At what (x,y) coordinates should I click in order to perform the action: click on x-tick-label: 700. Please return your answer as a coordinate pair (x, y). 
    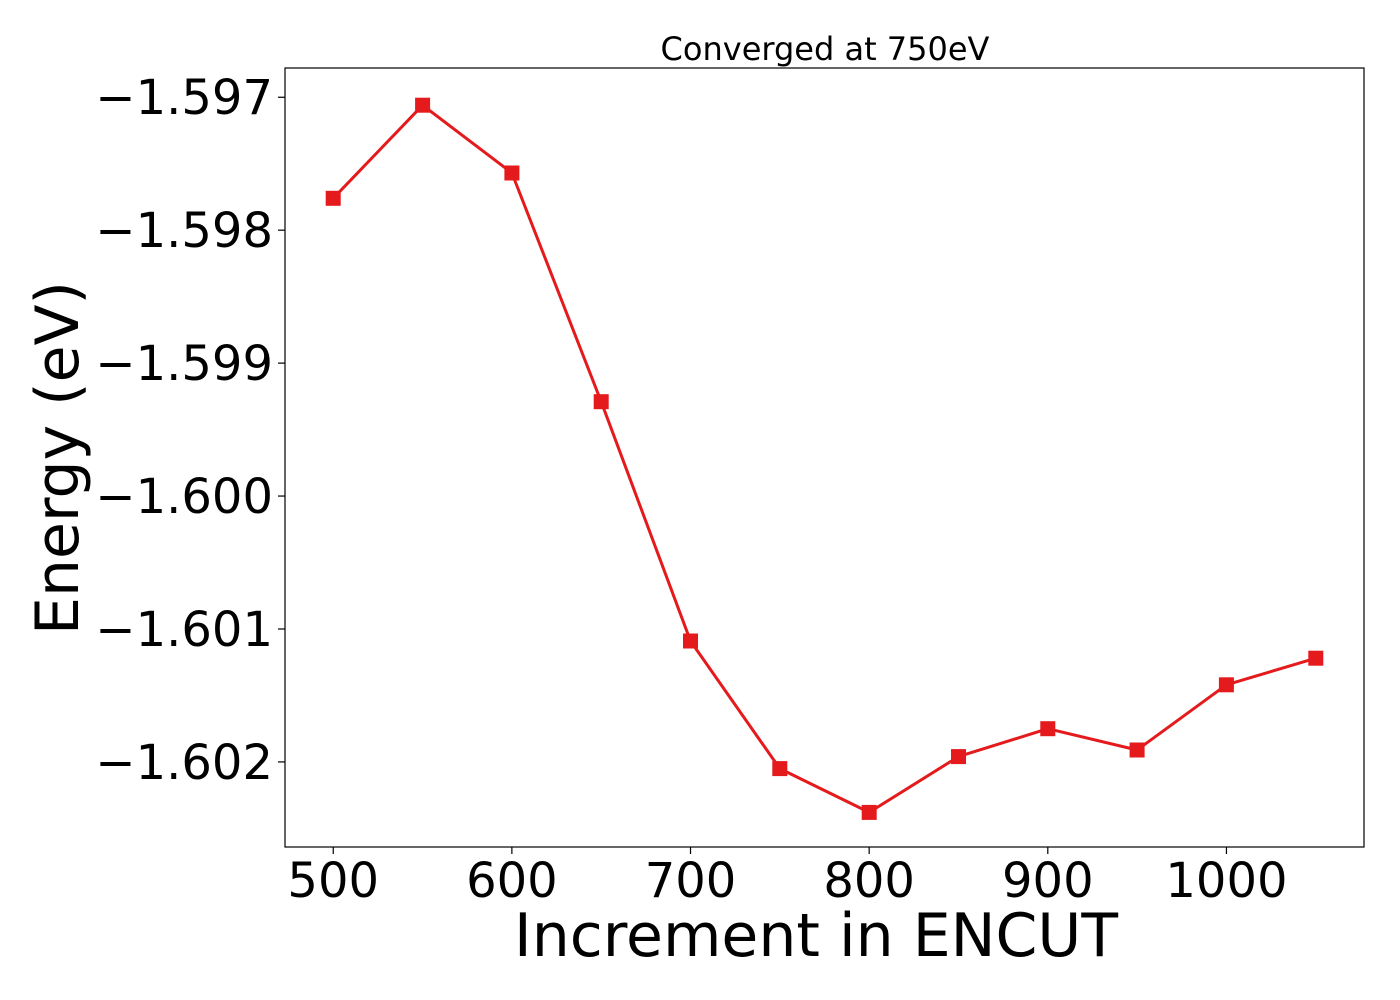
    Looking at the image, I should click on (691, 881).